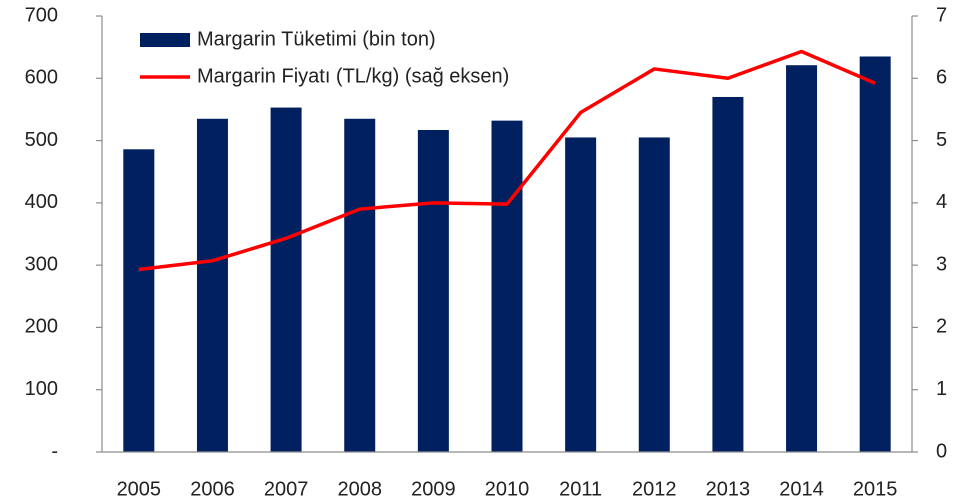  I want to click on legend-label: Margarin Tüketimi (bin ton), so click(316, 39).